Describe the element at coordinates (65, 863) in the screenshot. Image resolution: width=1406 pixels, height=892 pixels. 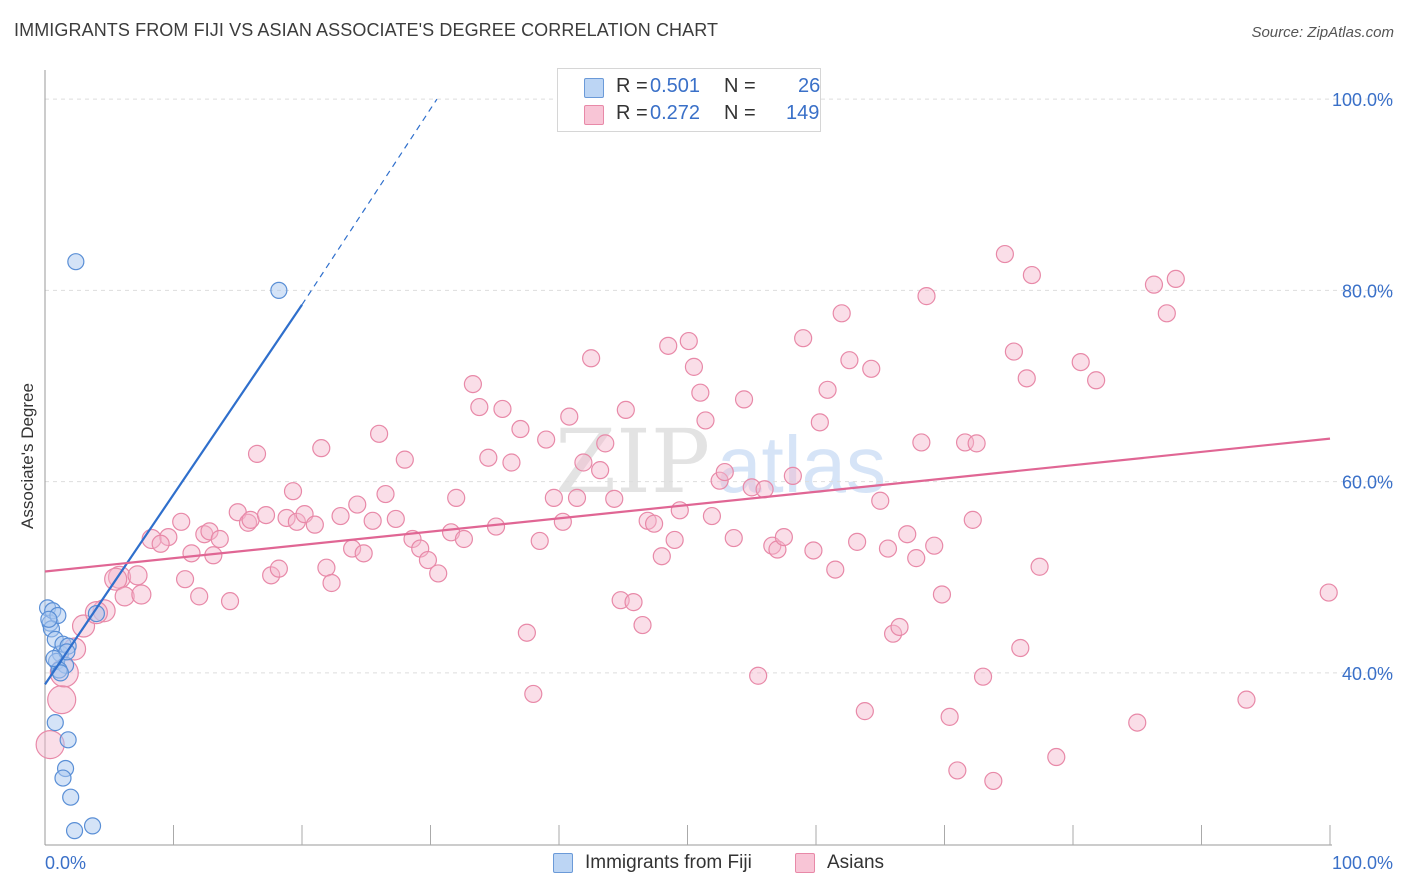
I see `x-tick-label: 0.0%` at that location.